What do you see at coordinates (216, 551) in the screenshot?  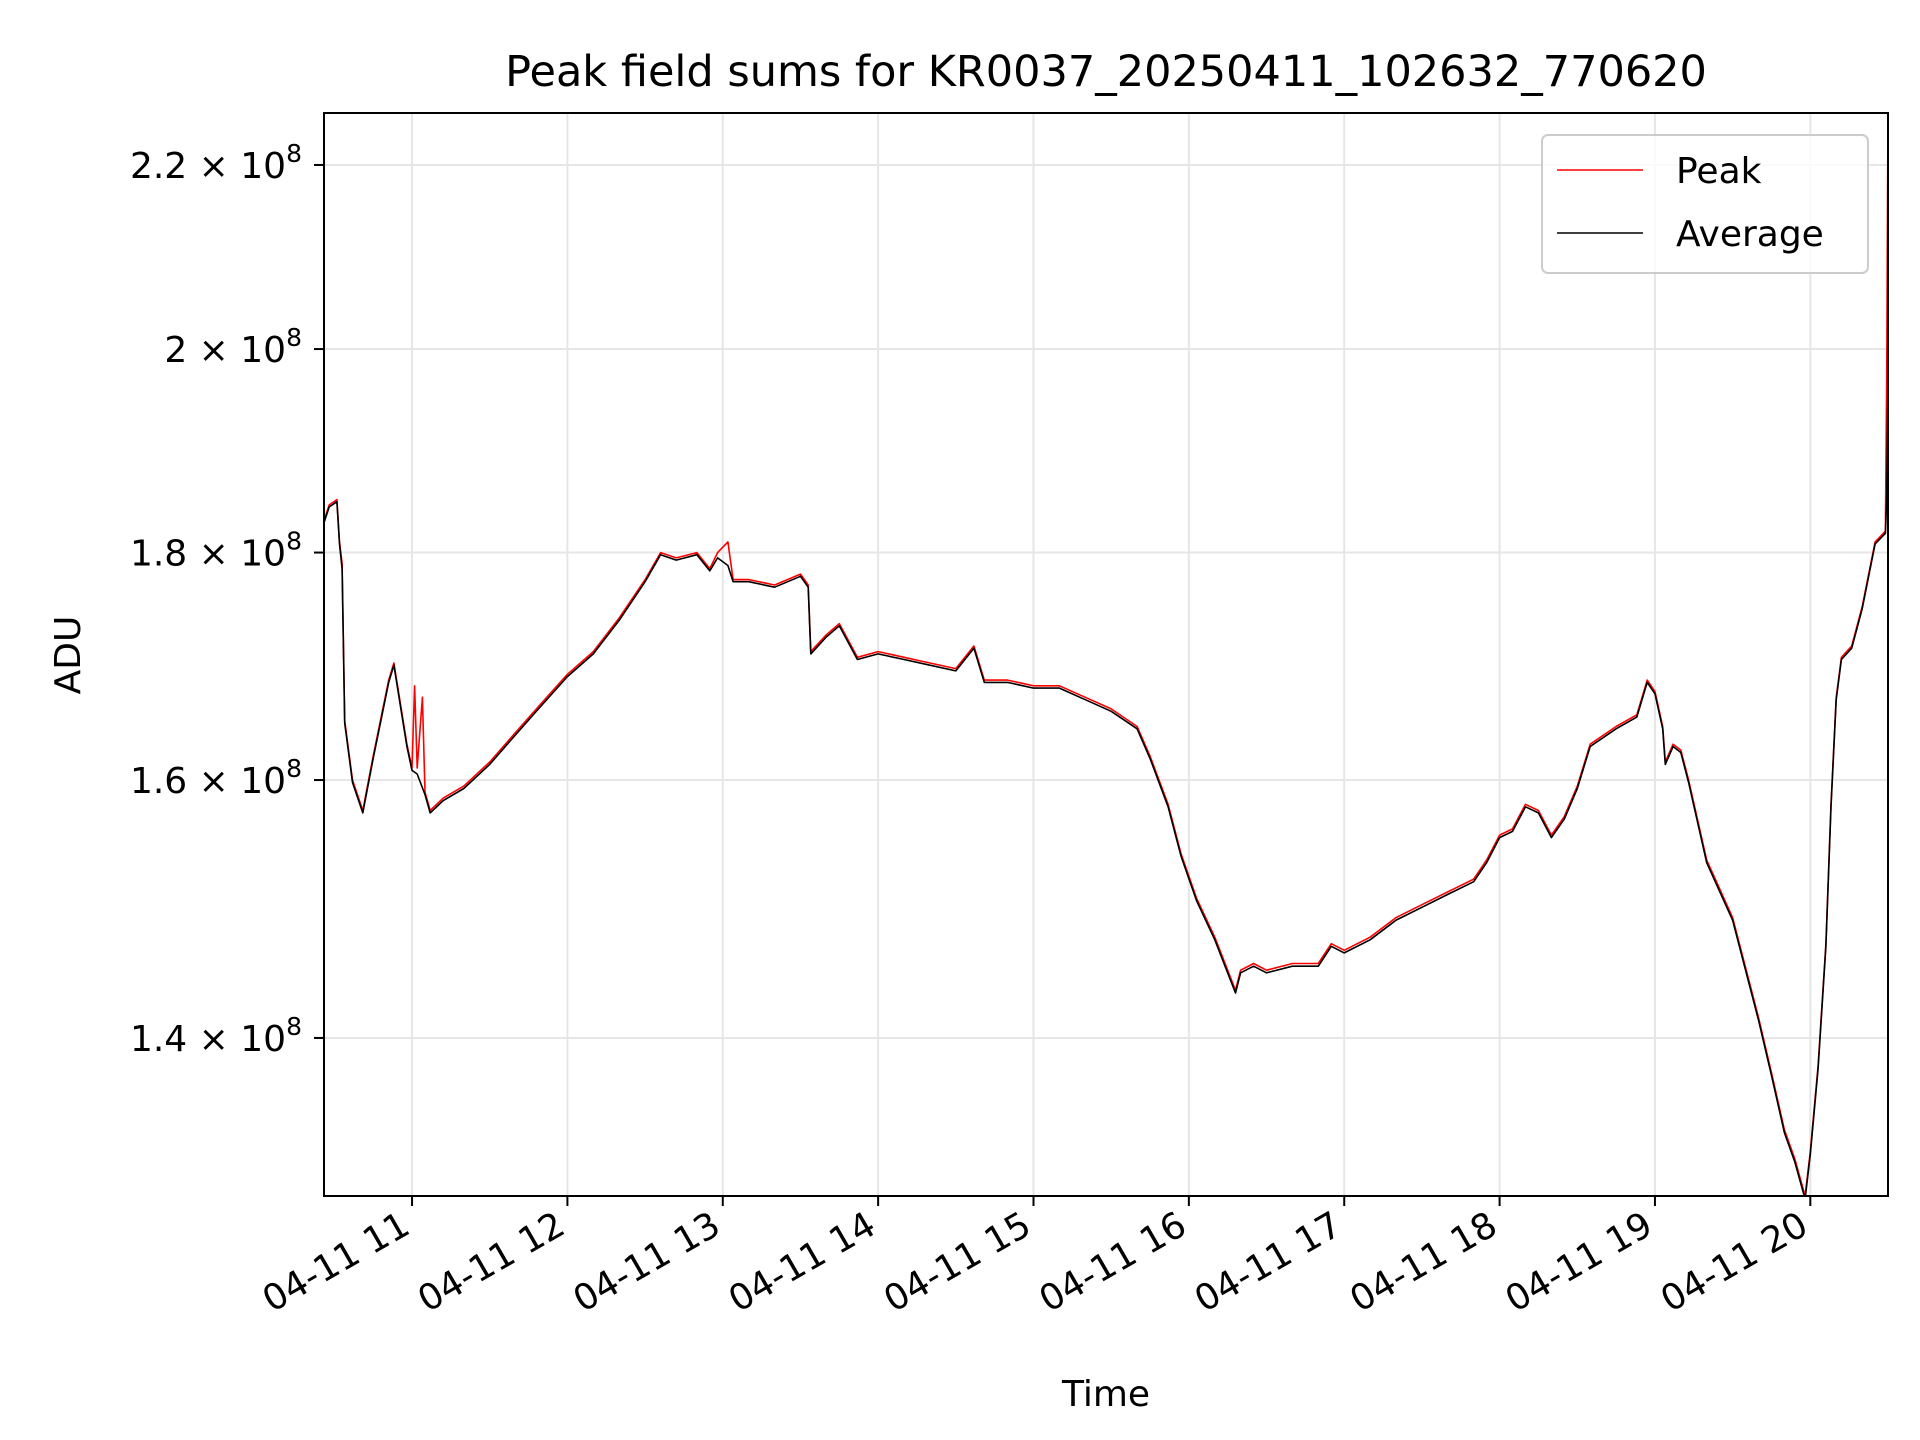 I see `y-tick-label: 1.8 × 108` at bounding box center [216, 551].